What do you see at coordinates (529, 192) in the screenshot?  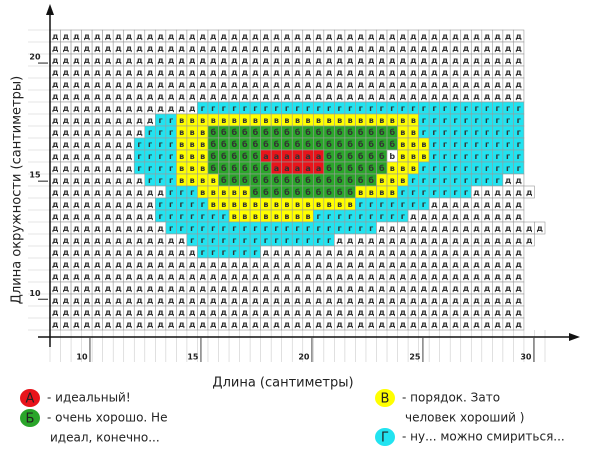 I see `cell` at bounding box center [529, 192].